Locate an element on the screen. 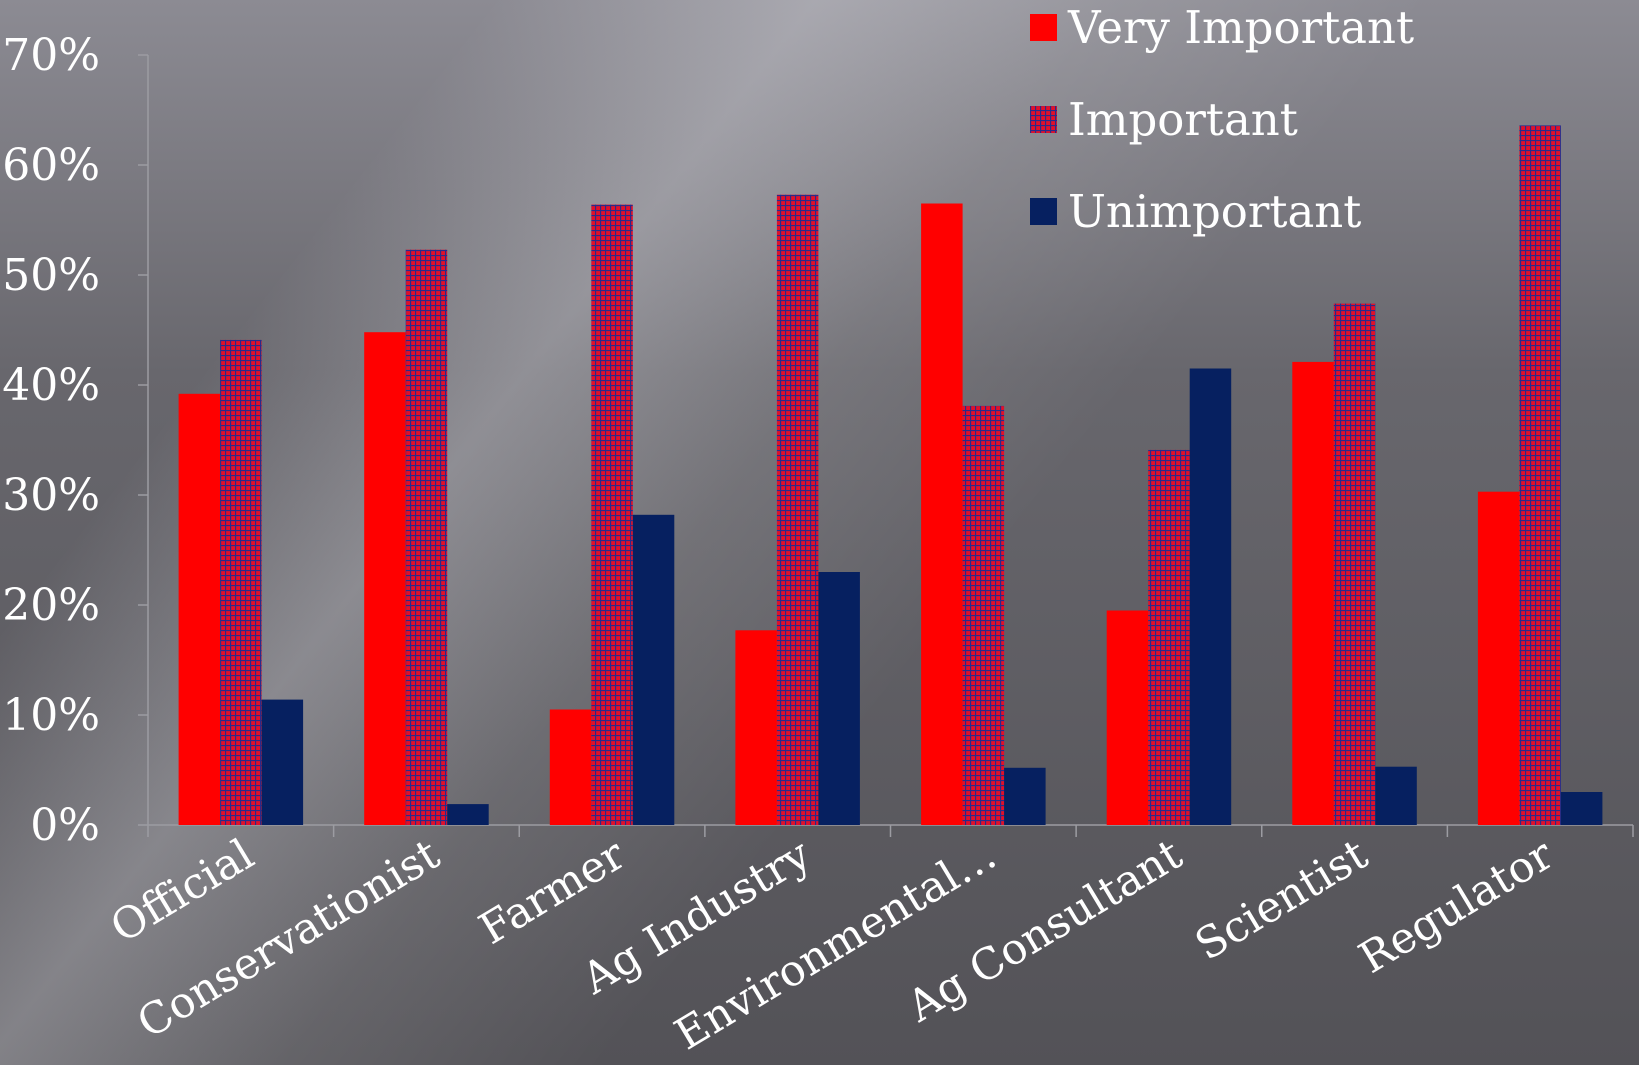 The width and height of the screenshot is (1639, 1065). legend-label: Important is located at coordinates (1183, 119).